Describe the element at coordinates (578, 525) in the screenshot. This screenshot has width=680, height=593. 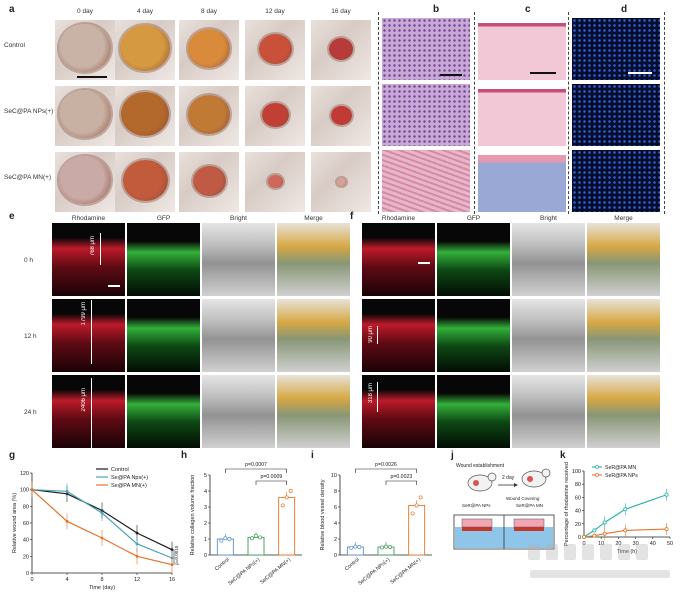
I see `y-tick-label: 20` at that location.